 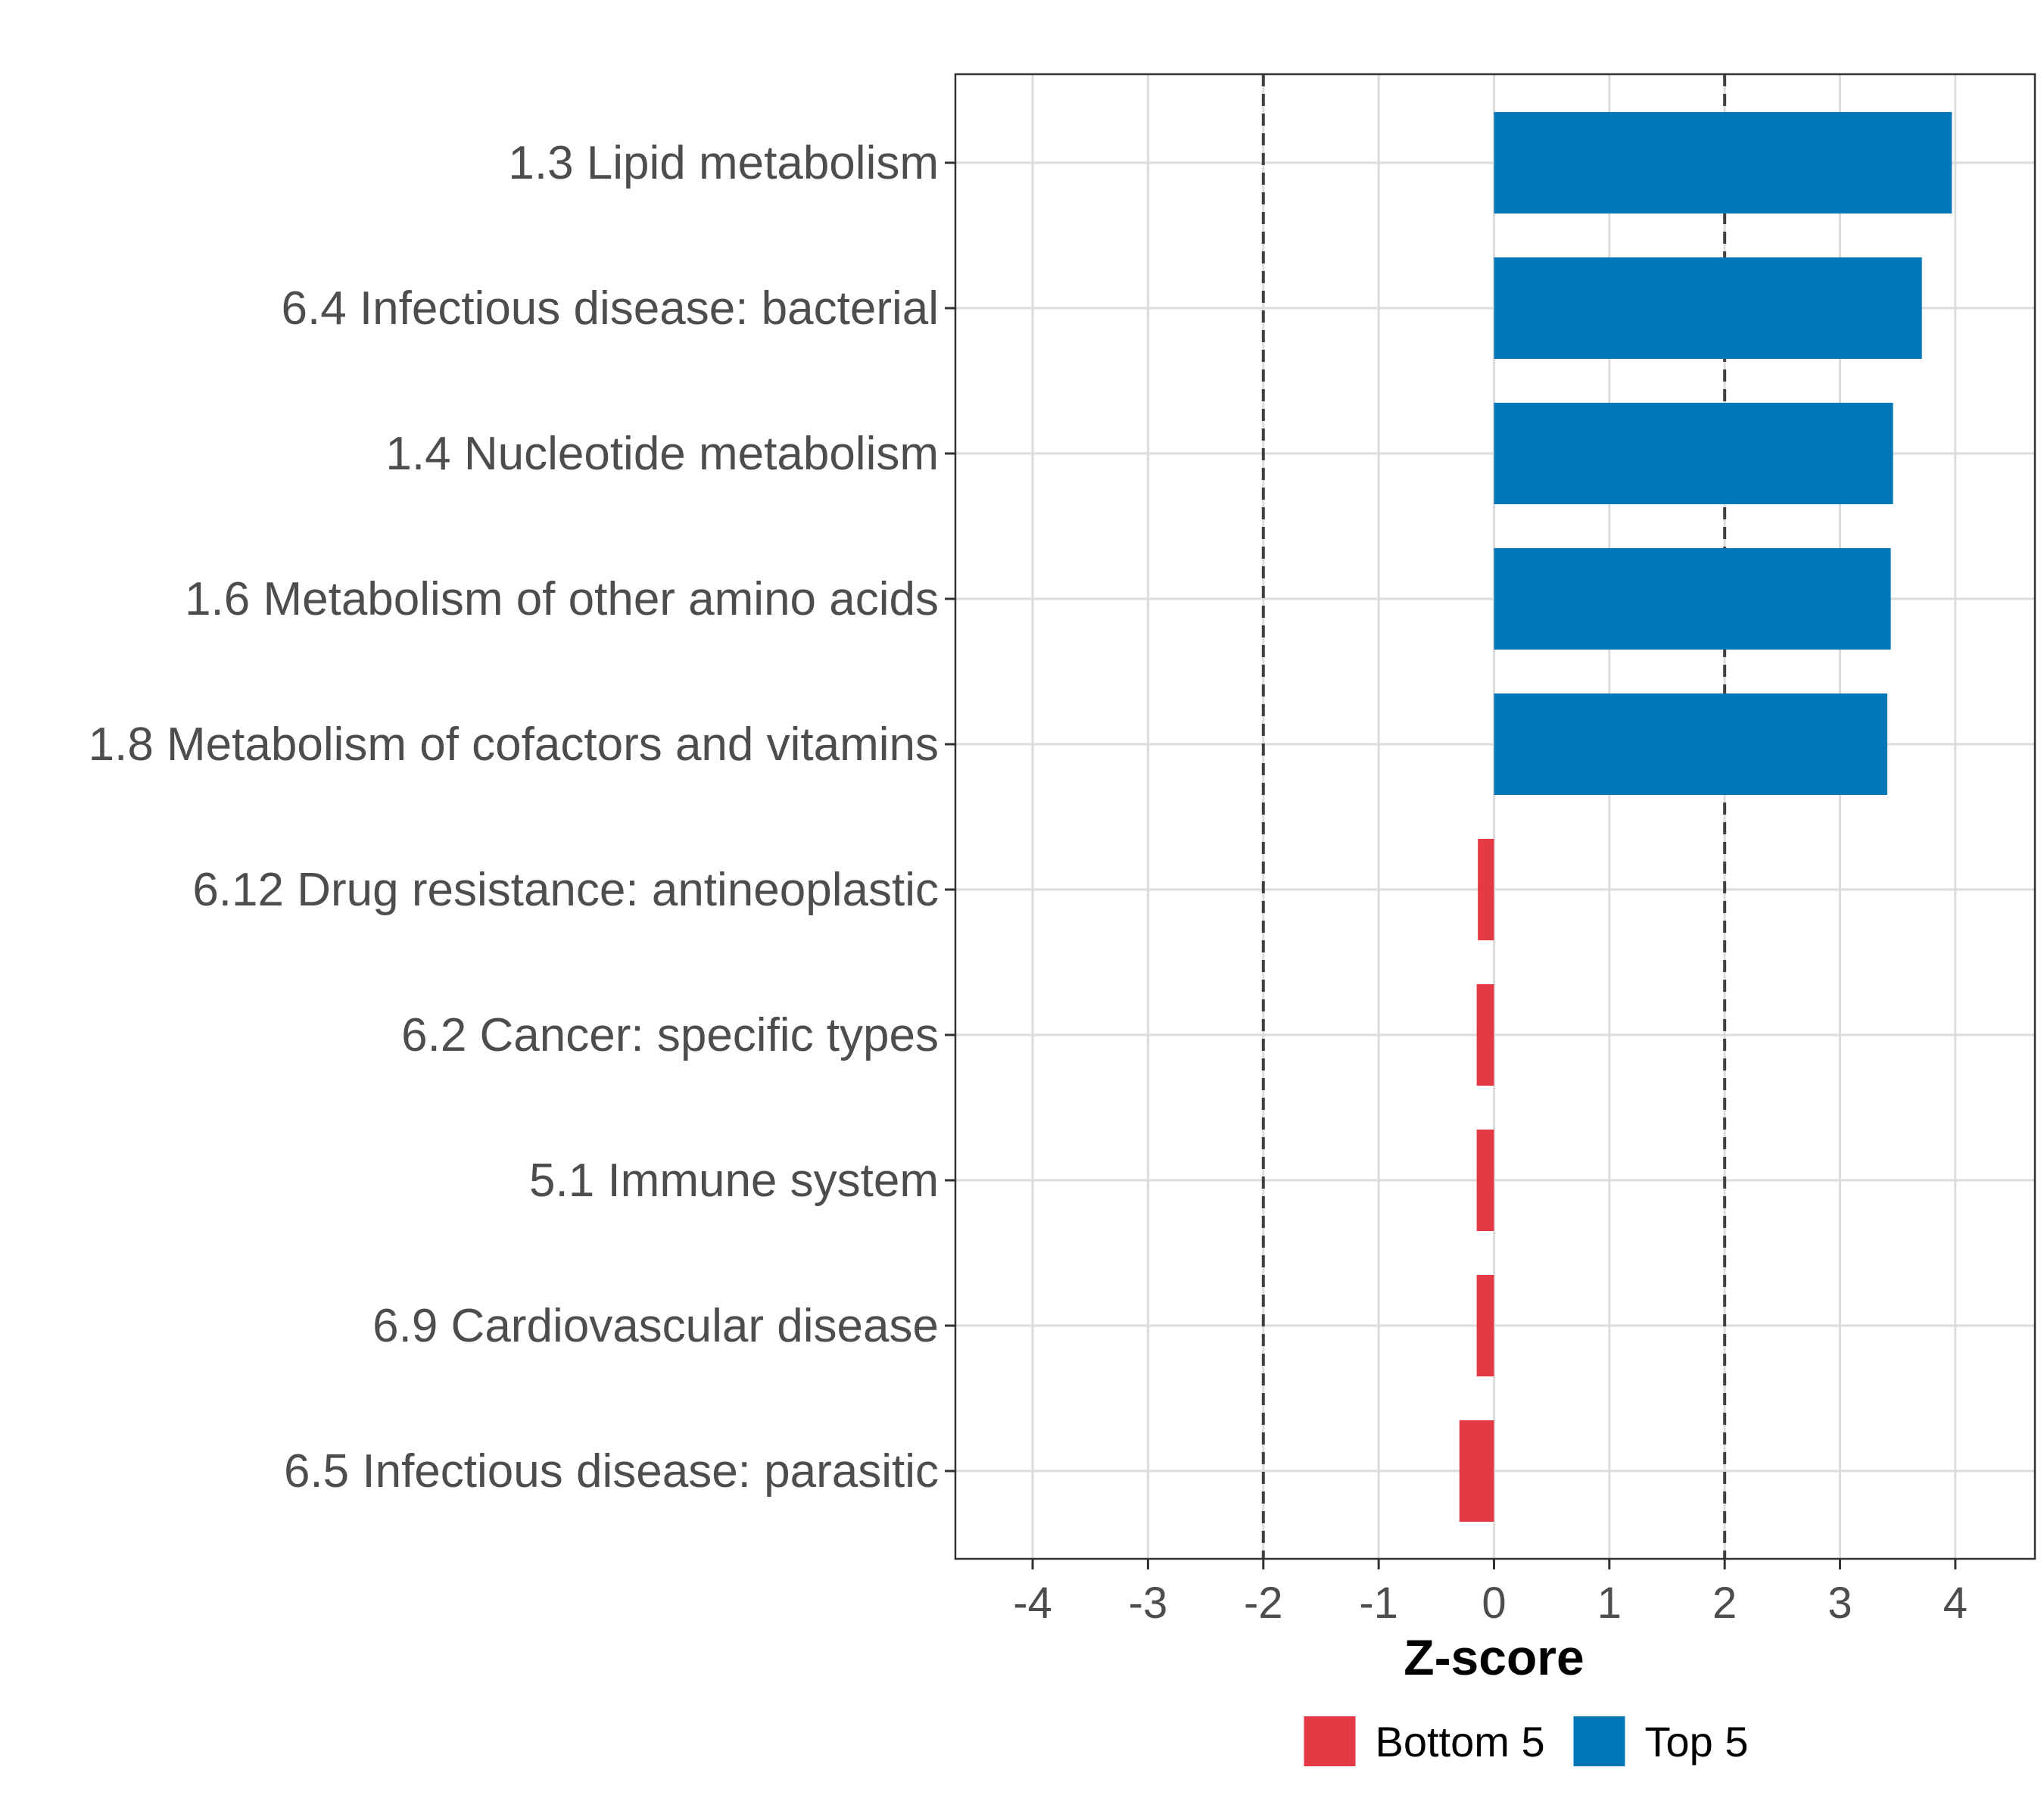 What do you see at coordinates (670, 1035) in the screenshot?
I see `category-label: 6.2 Cancer: specific types` at bounding box center [670, 1035].